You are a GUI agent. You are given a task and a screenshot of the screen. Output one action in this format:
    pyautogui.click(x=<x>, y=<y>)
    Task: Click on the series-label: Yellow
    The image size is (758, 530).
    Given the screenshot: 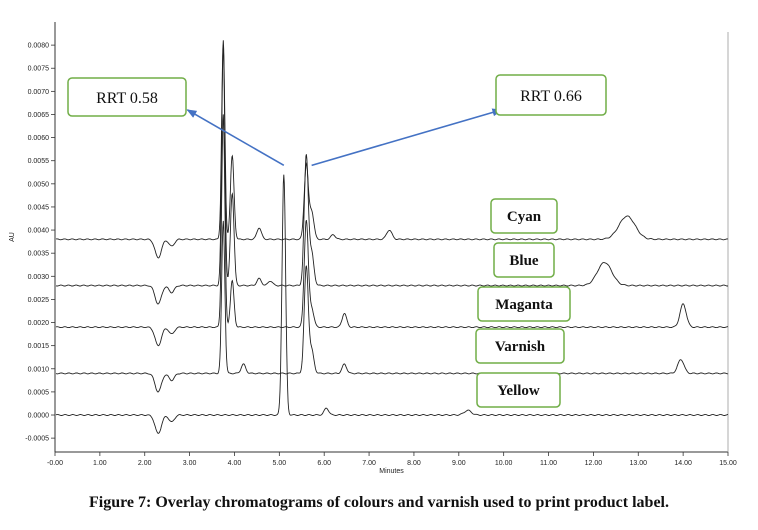 What is the action you would take?
    pyautogui.click(x=518, y=391)
    